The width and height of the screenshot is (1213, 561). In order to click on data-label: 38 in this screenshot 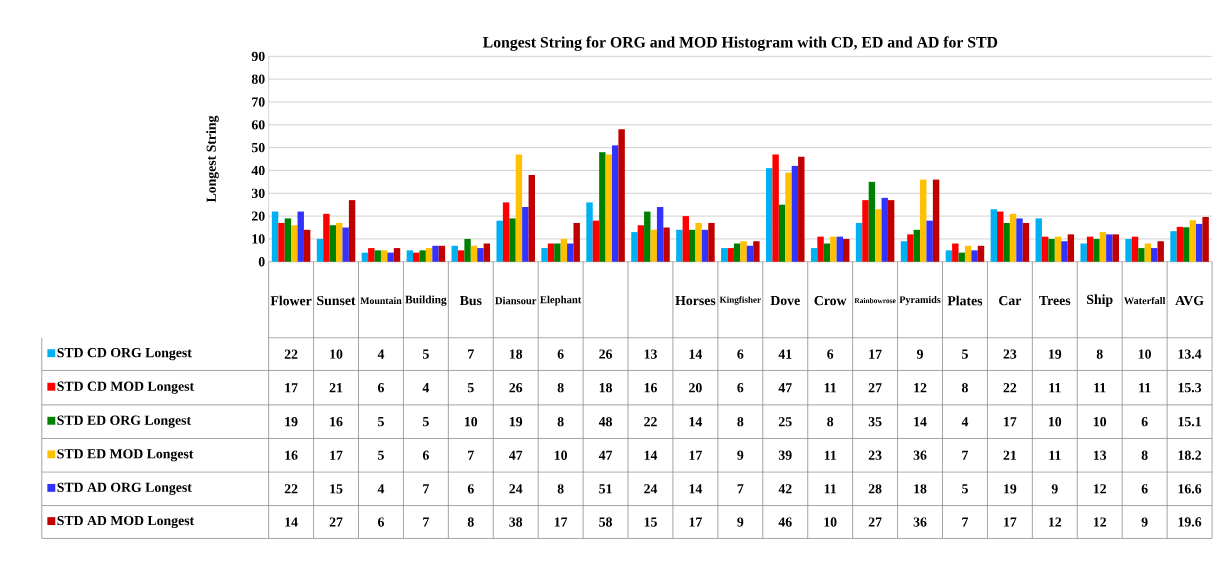, I will do `click(516, 522)`.